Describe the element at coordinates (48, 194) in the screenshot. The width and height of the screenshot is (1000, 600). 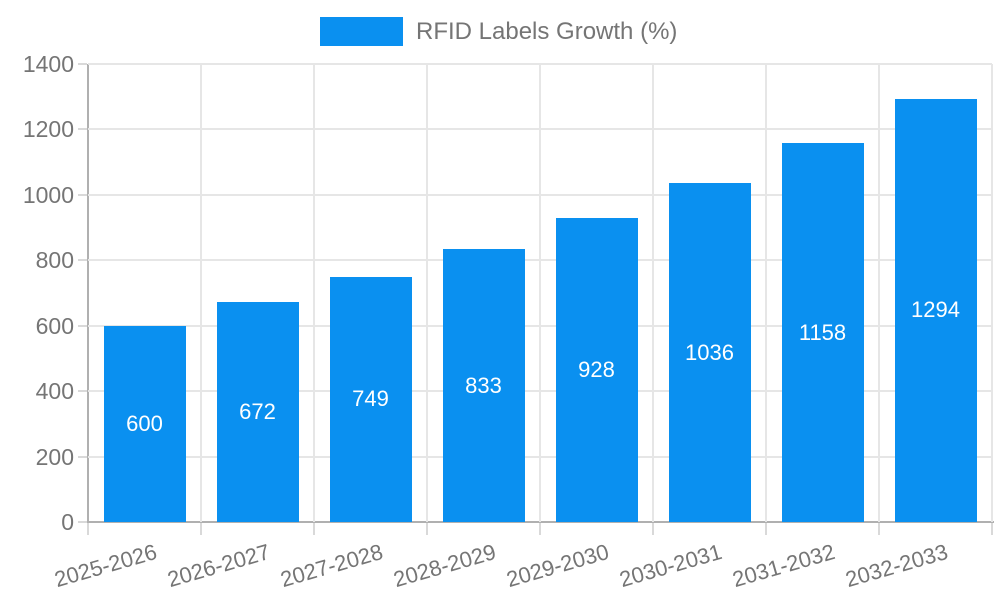
I see `y-axis-label: 1000` at that location.